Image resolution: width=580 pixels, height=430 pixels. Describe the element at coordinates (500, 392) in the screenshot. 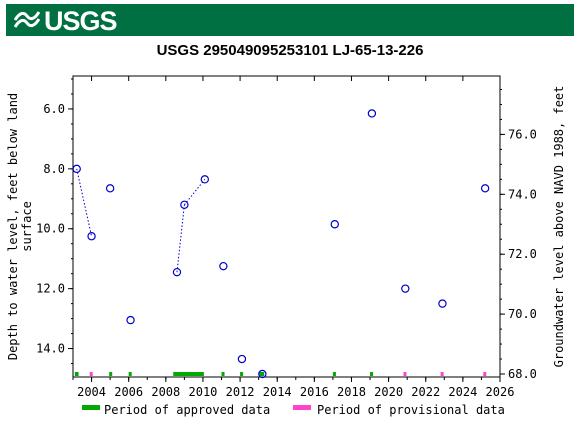

I see `x-tick-label: 2026` at that location.